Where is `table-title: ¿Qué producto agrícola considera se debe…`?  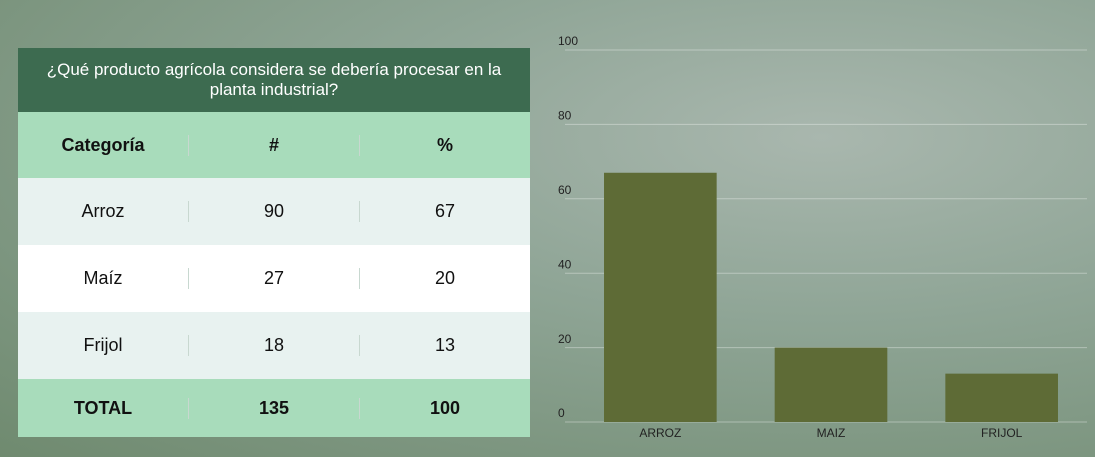 table-title: ¿Qué producto agrícola considera se debe… is located at coordinates (274, 80).